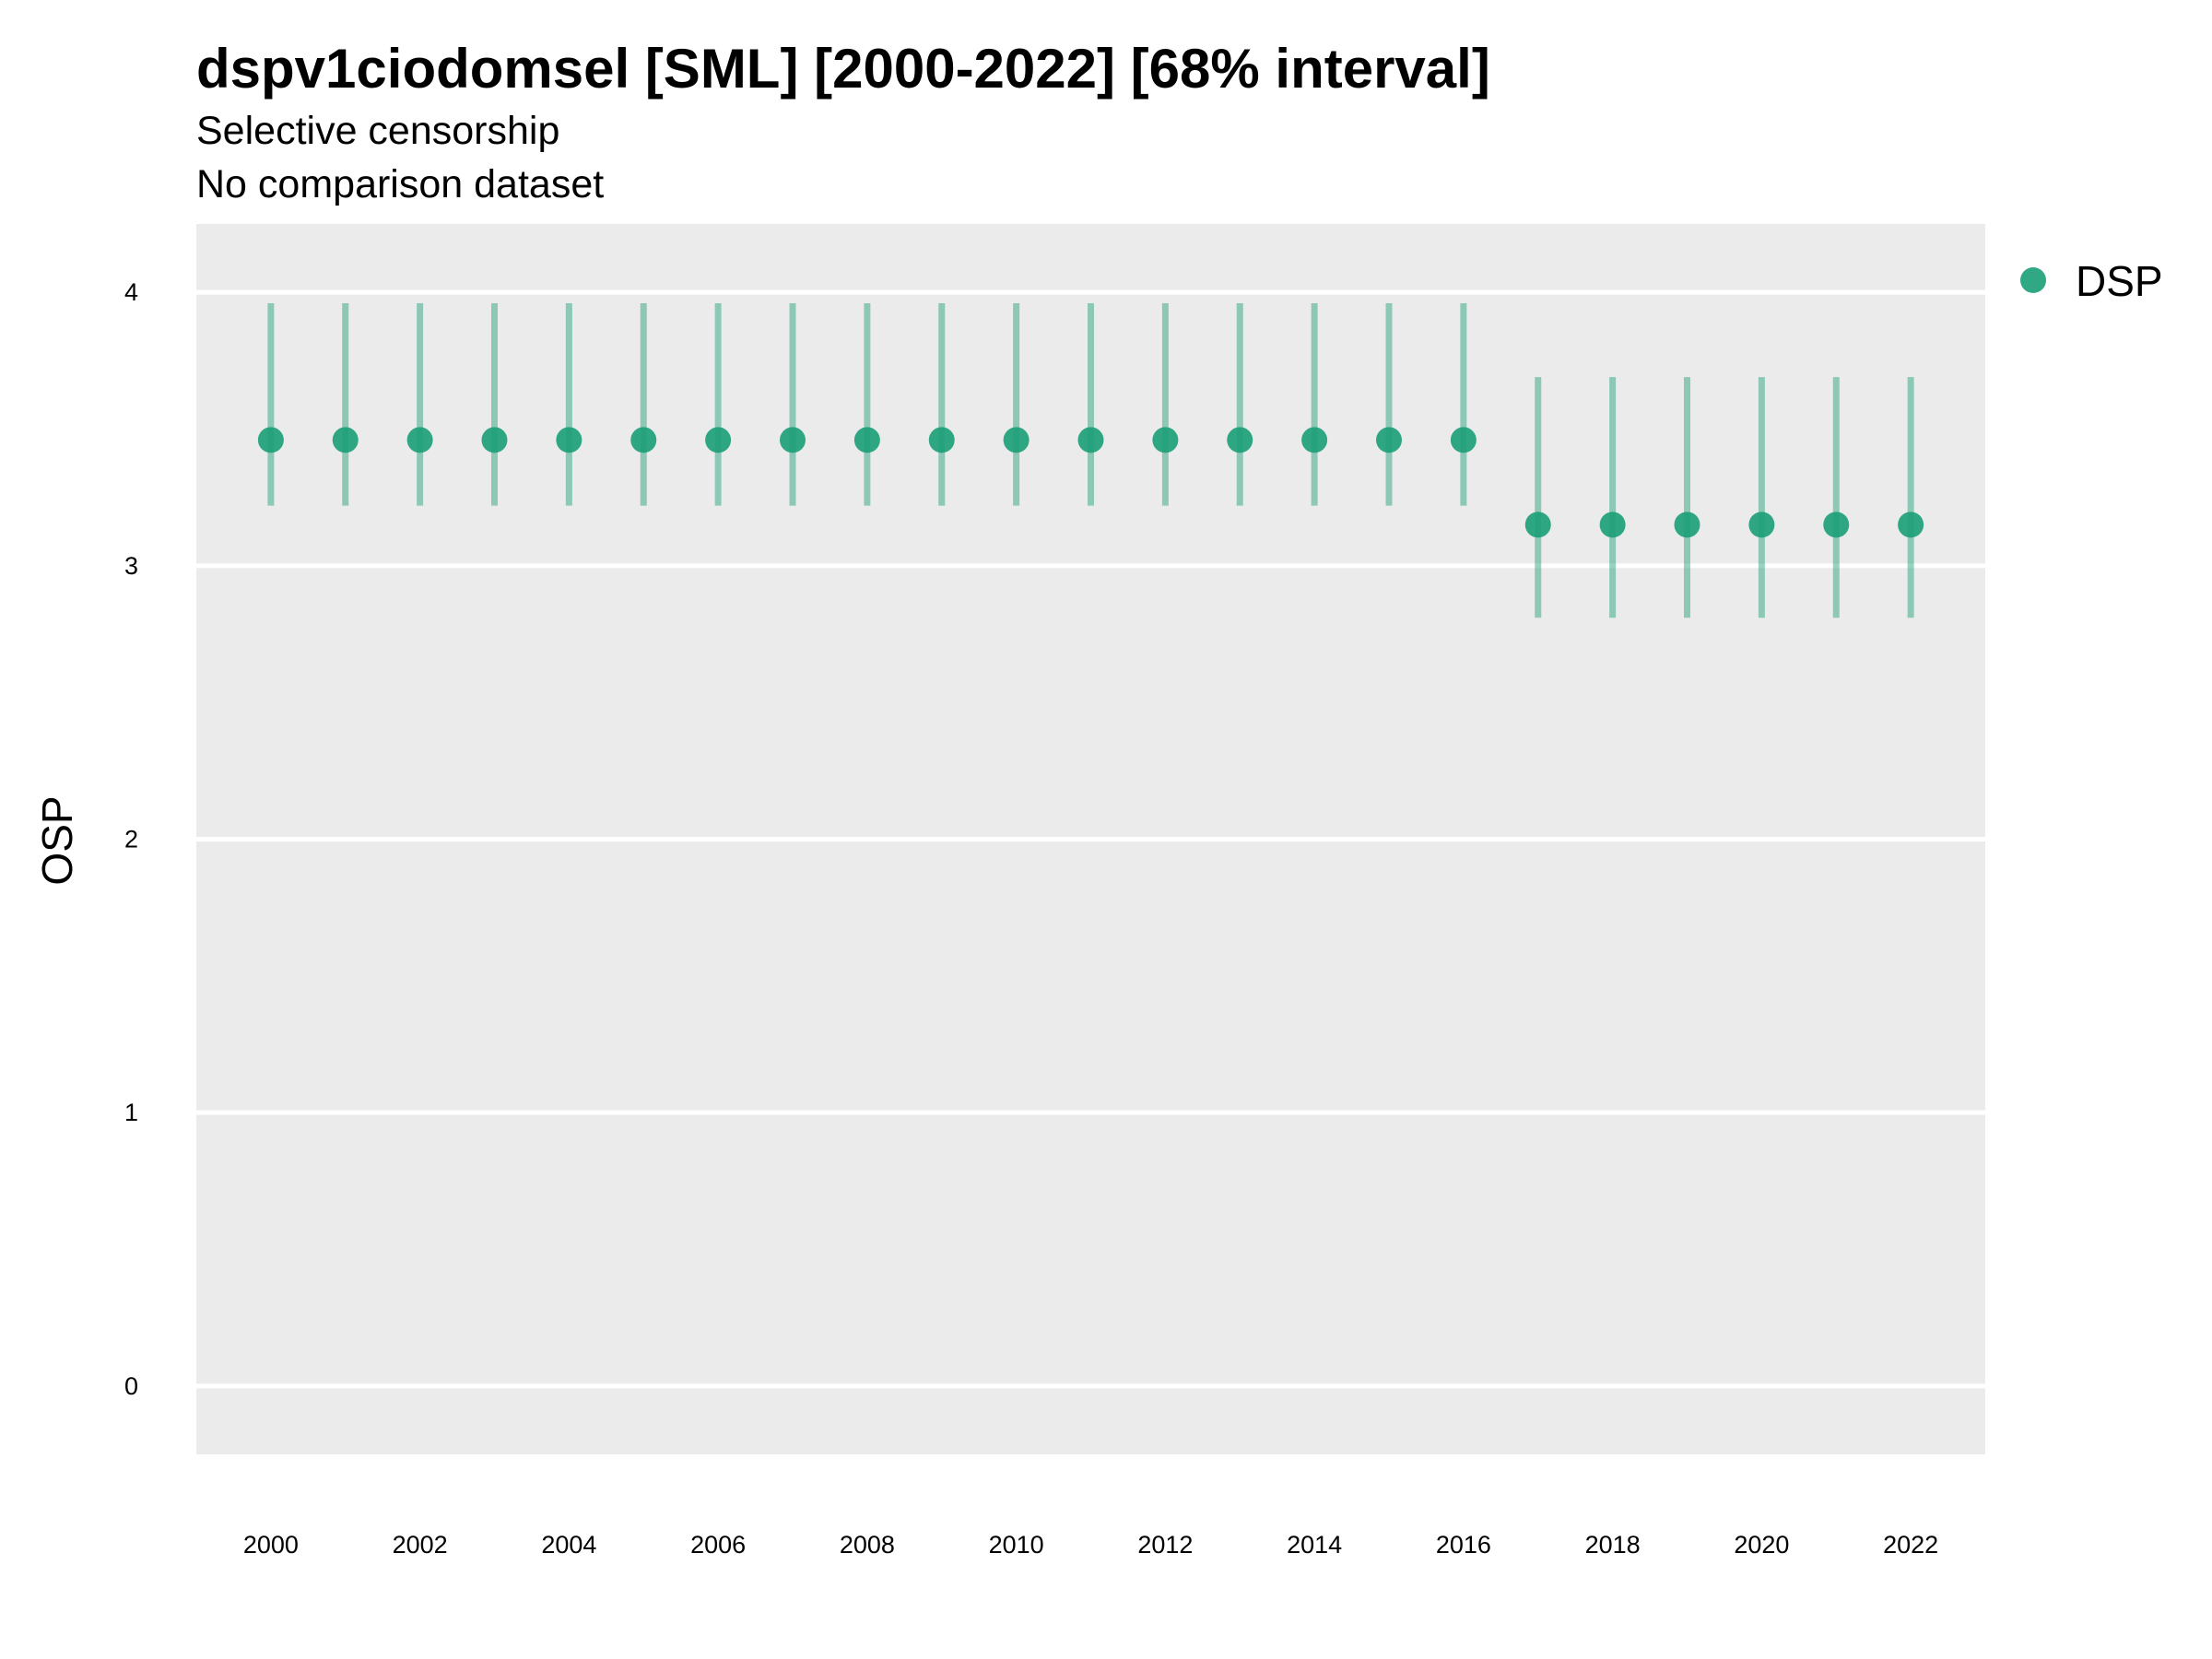  Describe the element at coordinates (400, 184) in the screenshot. I see `chart-caption: No comparison dataset` at that location.